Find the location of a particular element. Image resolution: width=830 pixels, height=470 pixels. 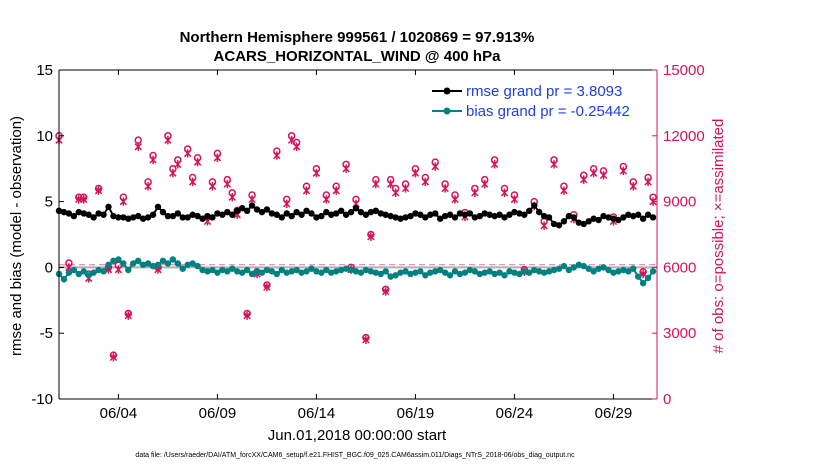

y-axis-label-right: # of obs: o=possible; ×=assimilated is located at coordinates (718, 236).